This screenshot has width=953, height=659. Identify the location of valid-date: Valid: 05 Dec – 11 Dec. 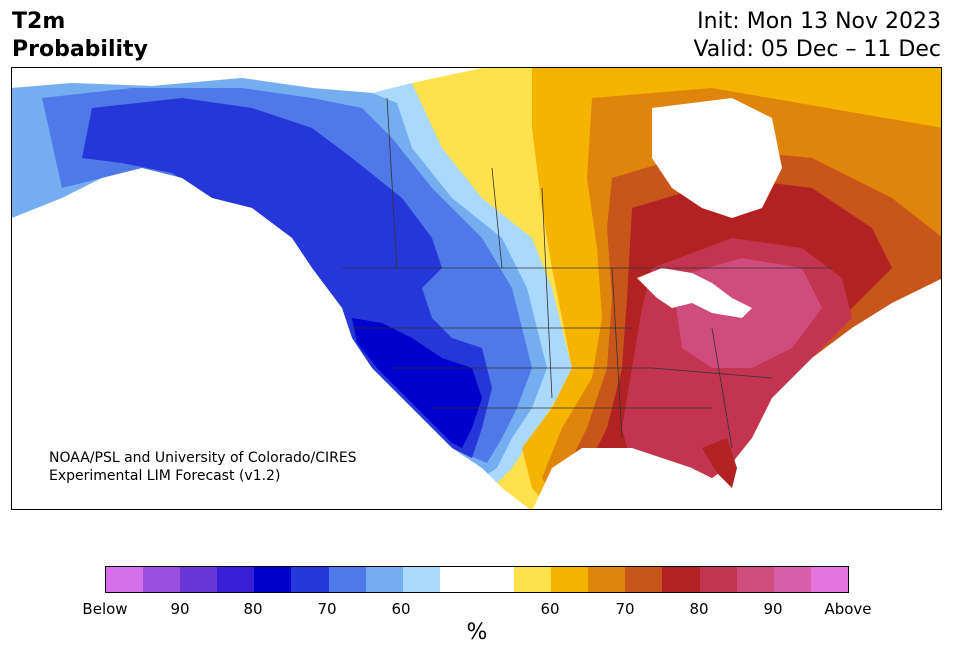
(817, 49).